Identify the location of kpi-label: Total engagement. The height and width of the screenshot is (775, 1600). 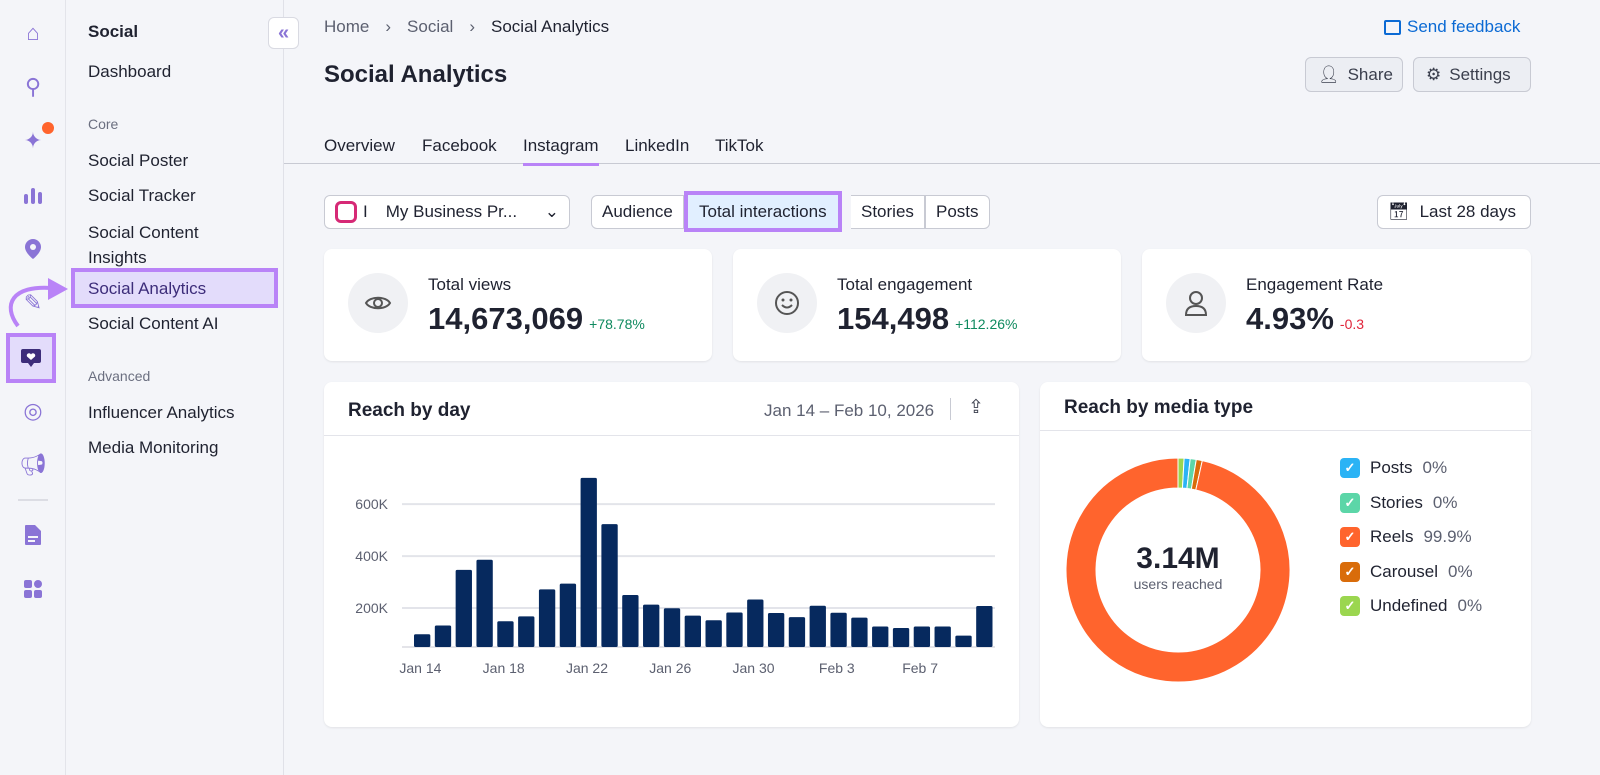
(905, 284).